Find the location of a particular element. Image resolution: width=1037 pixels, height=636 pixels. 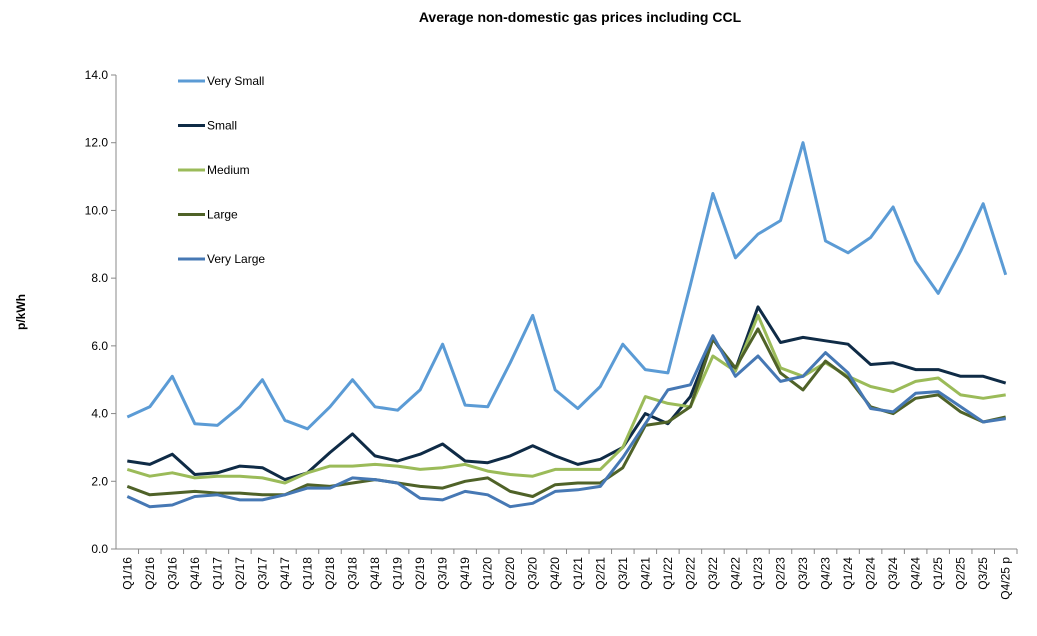

y-axis-label: p/kWh is located at coordinates (21, 312).